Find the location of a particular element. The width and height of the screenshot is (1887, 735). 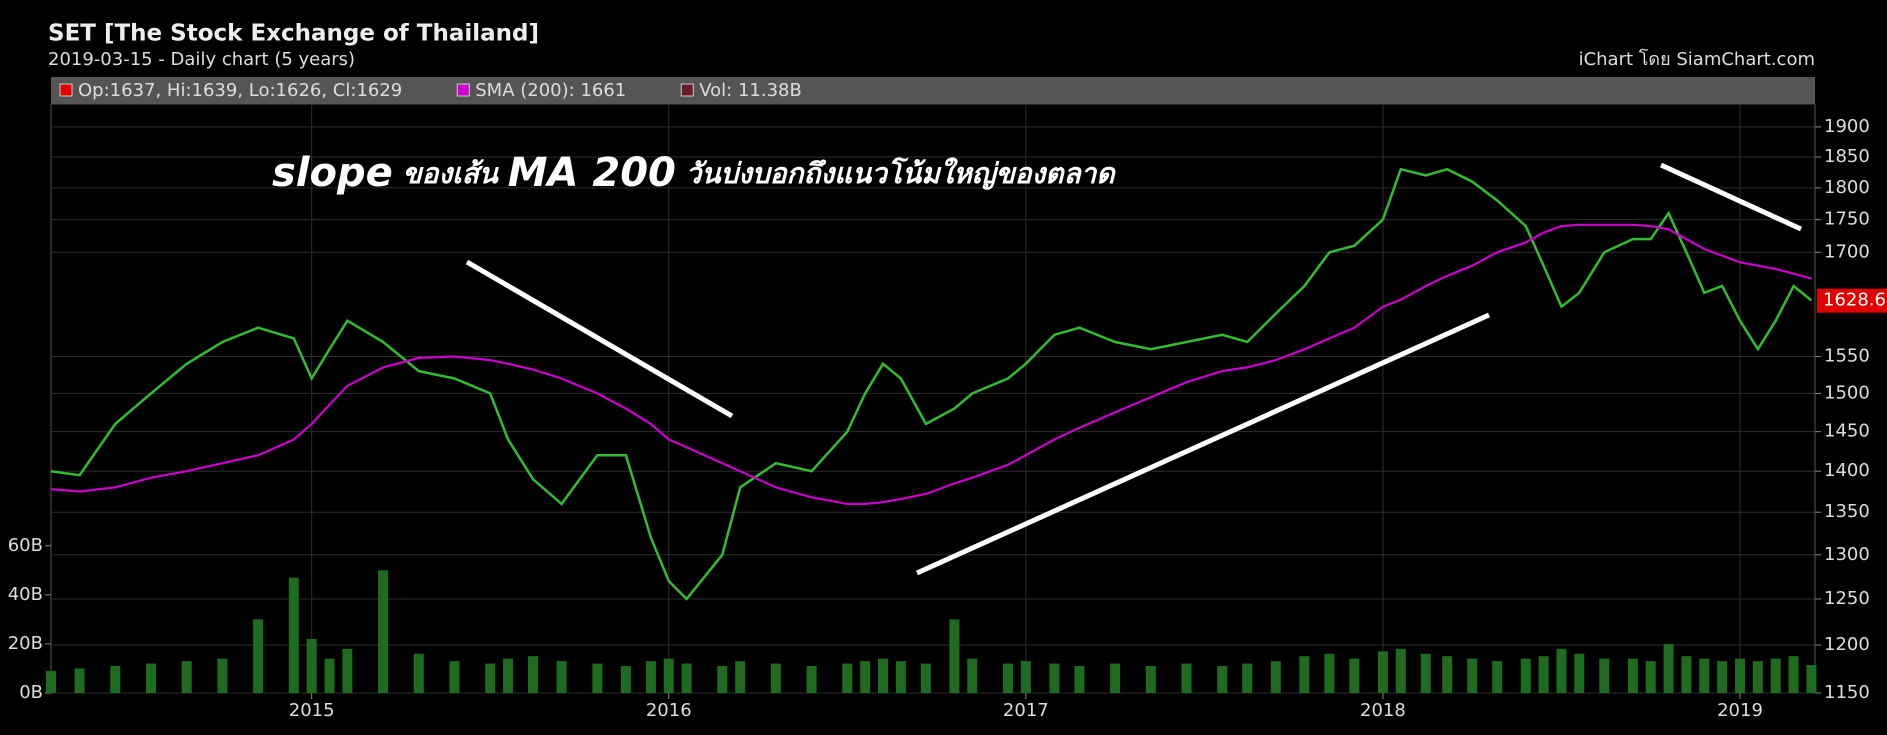

x-tick-label: 2019 is located at coordinates (1740, 710).